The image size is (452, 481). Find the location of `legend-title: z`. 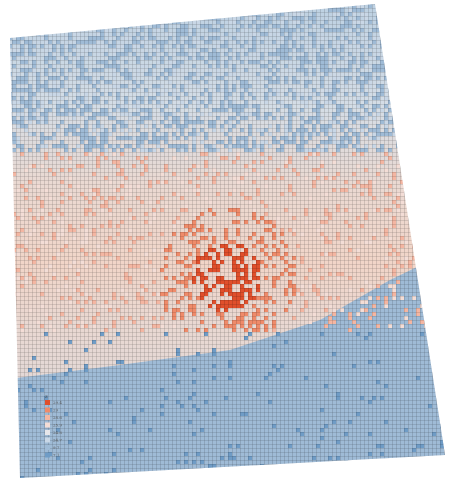

legend-title: z is located at coordinates (46, 397).